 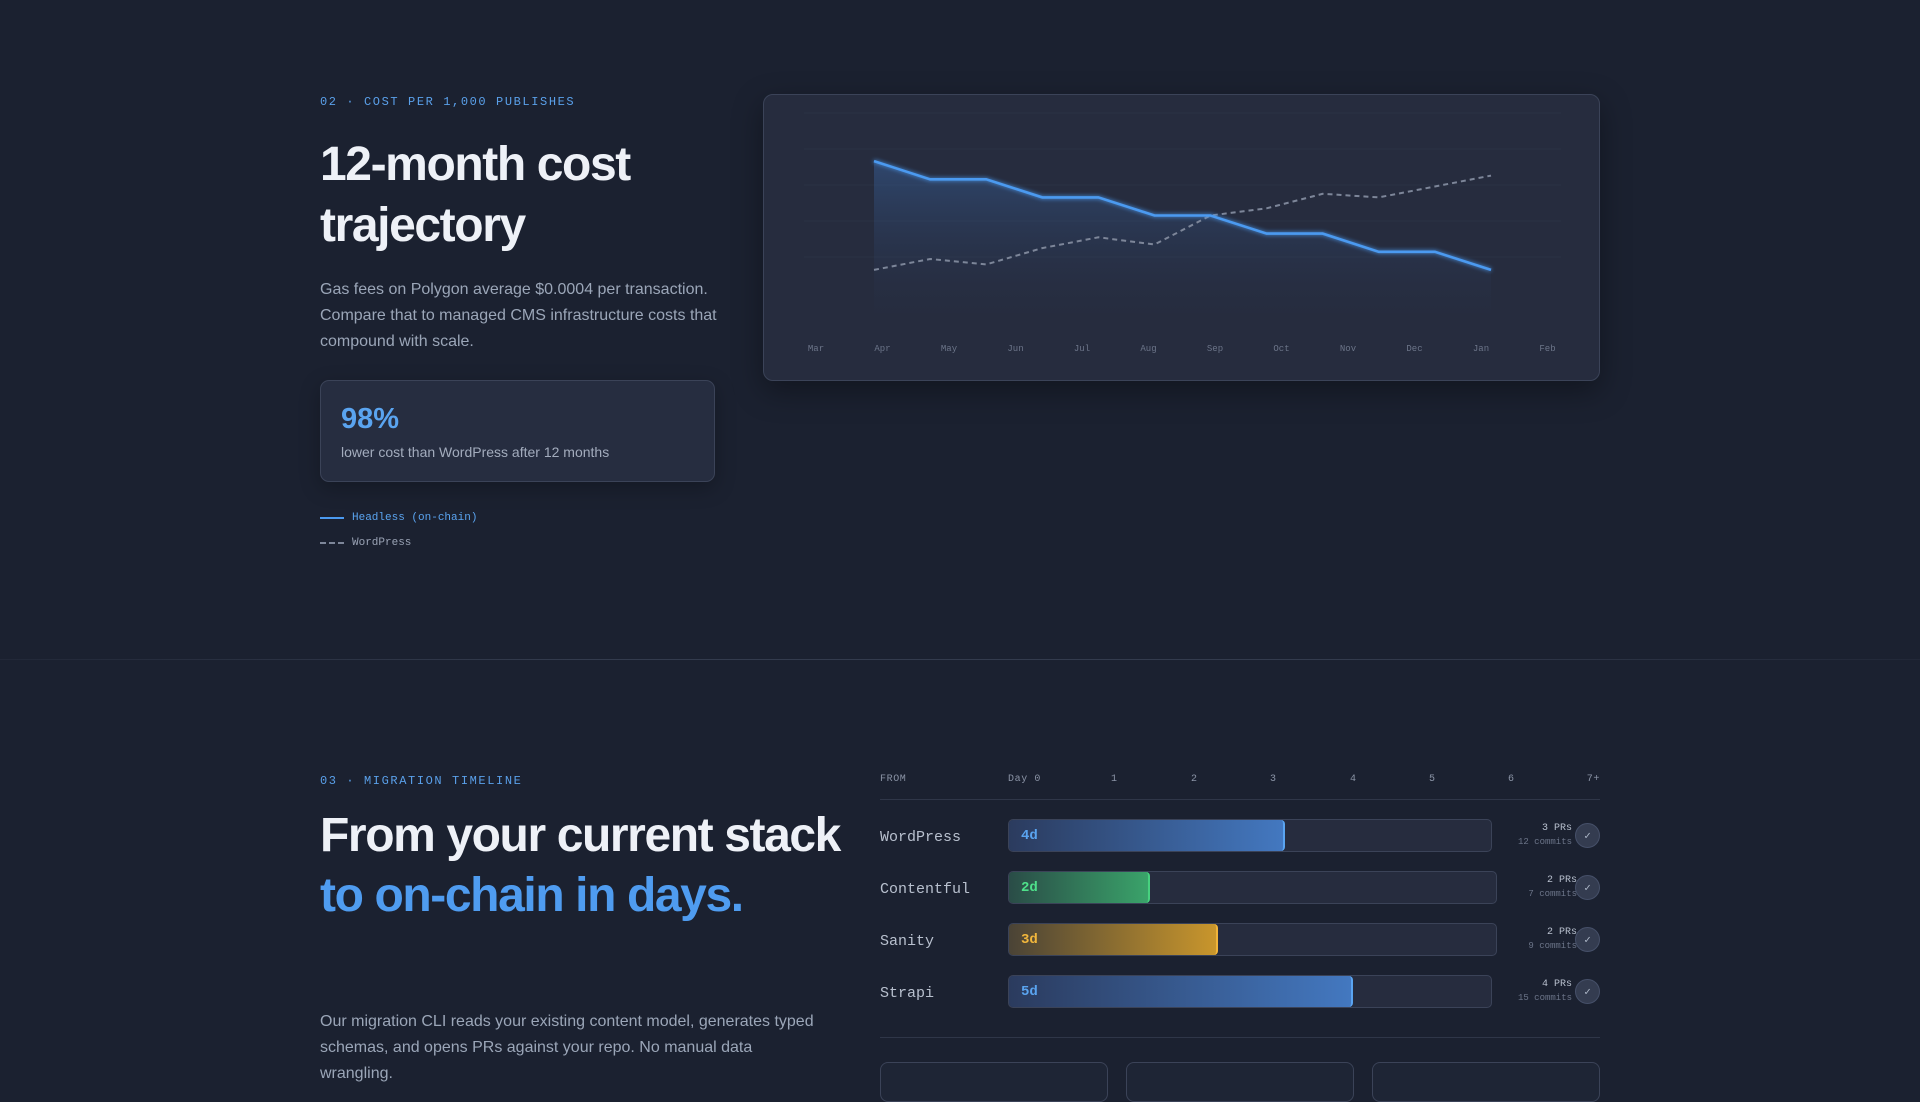 What do you see at coordinates (332, 517) in the screenshot?
I see `solid-line-swatch` at bounding box center [332, 517].